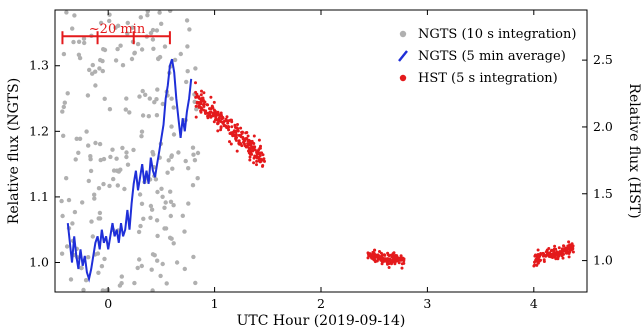 This screenshot has height=331, width=643. I want to click on annotation-label: ~20 min, so click(117, 29).